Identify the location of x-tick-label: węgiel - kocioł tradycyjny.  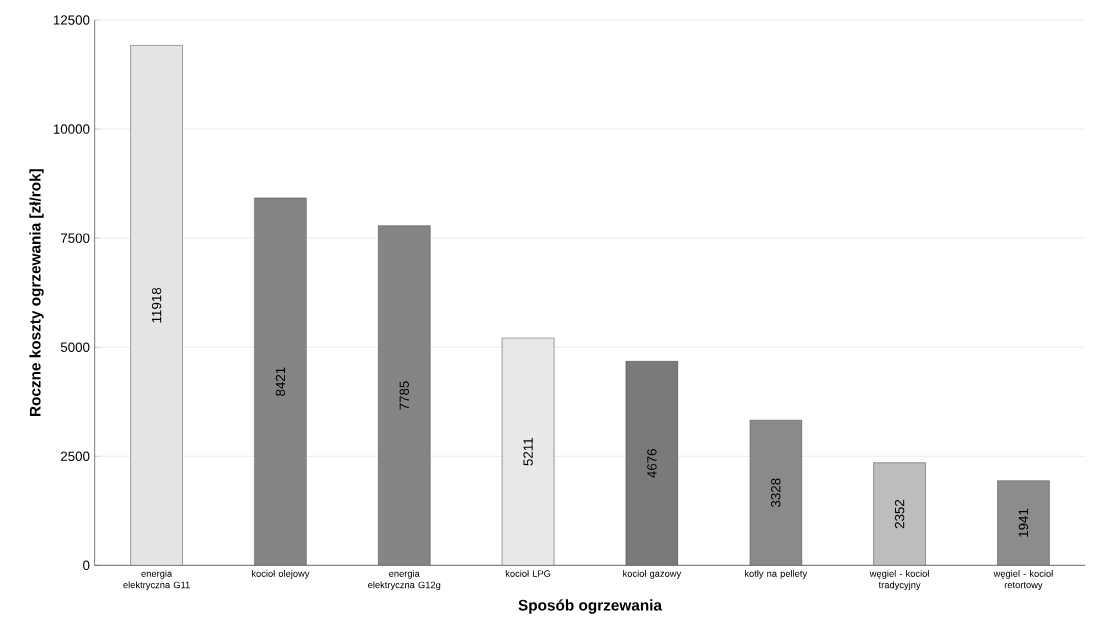
(899, 580).